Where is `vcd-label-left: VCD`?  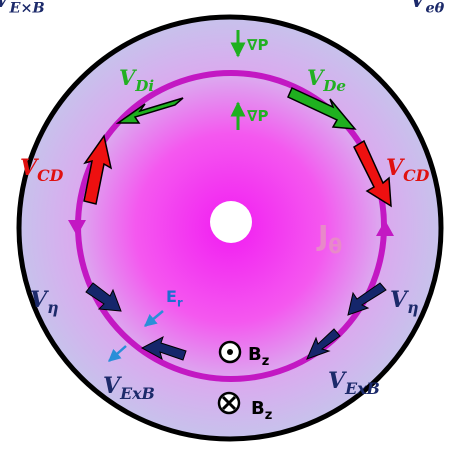 vcd-label-left: VCD is located at coordinates (42, 170).